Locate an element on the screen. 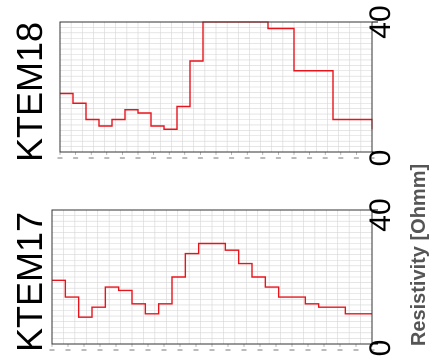 The width and height of the screenshot is (430, 364). ylim-max-label-top: 40 is located at coordinates (380, 21).